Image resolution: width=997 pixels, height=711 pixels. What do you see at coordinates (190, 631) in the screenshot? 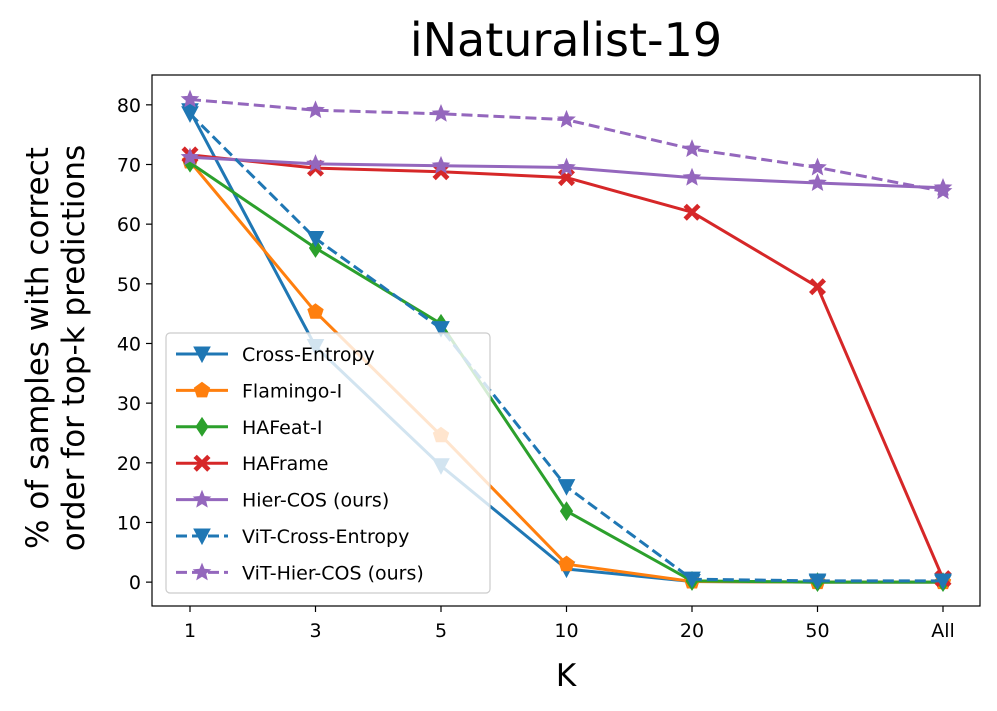
I see `x-tick-label: 1` at bounding box center [190, 631].